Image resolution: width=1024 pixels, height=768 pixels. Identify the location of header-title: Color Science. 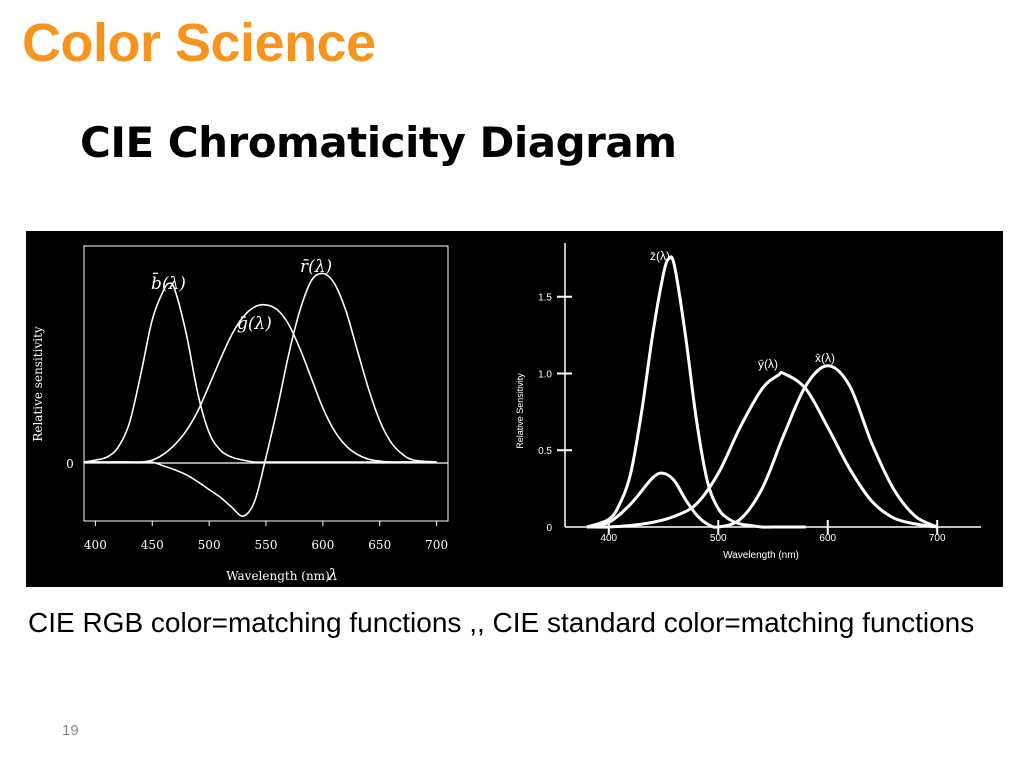
(199, 43).